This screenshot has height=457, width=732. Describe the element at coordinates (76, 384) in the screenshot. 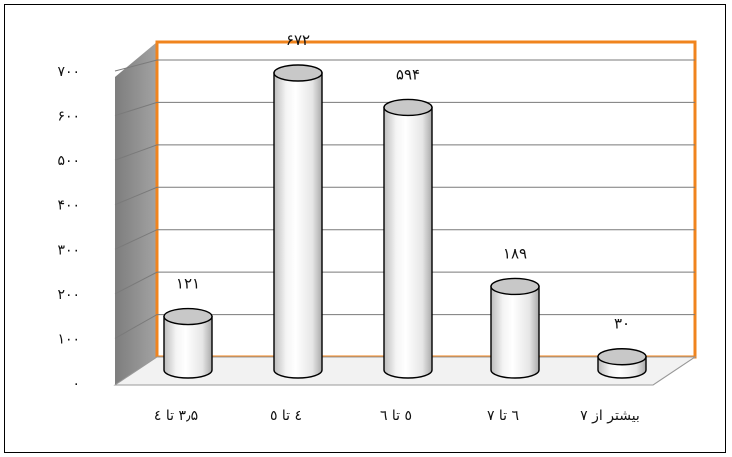

I see `y-tick-label: ۰` at that location.